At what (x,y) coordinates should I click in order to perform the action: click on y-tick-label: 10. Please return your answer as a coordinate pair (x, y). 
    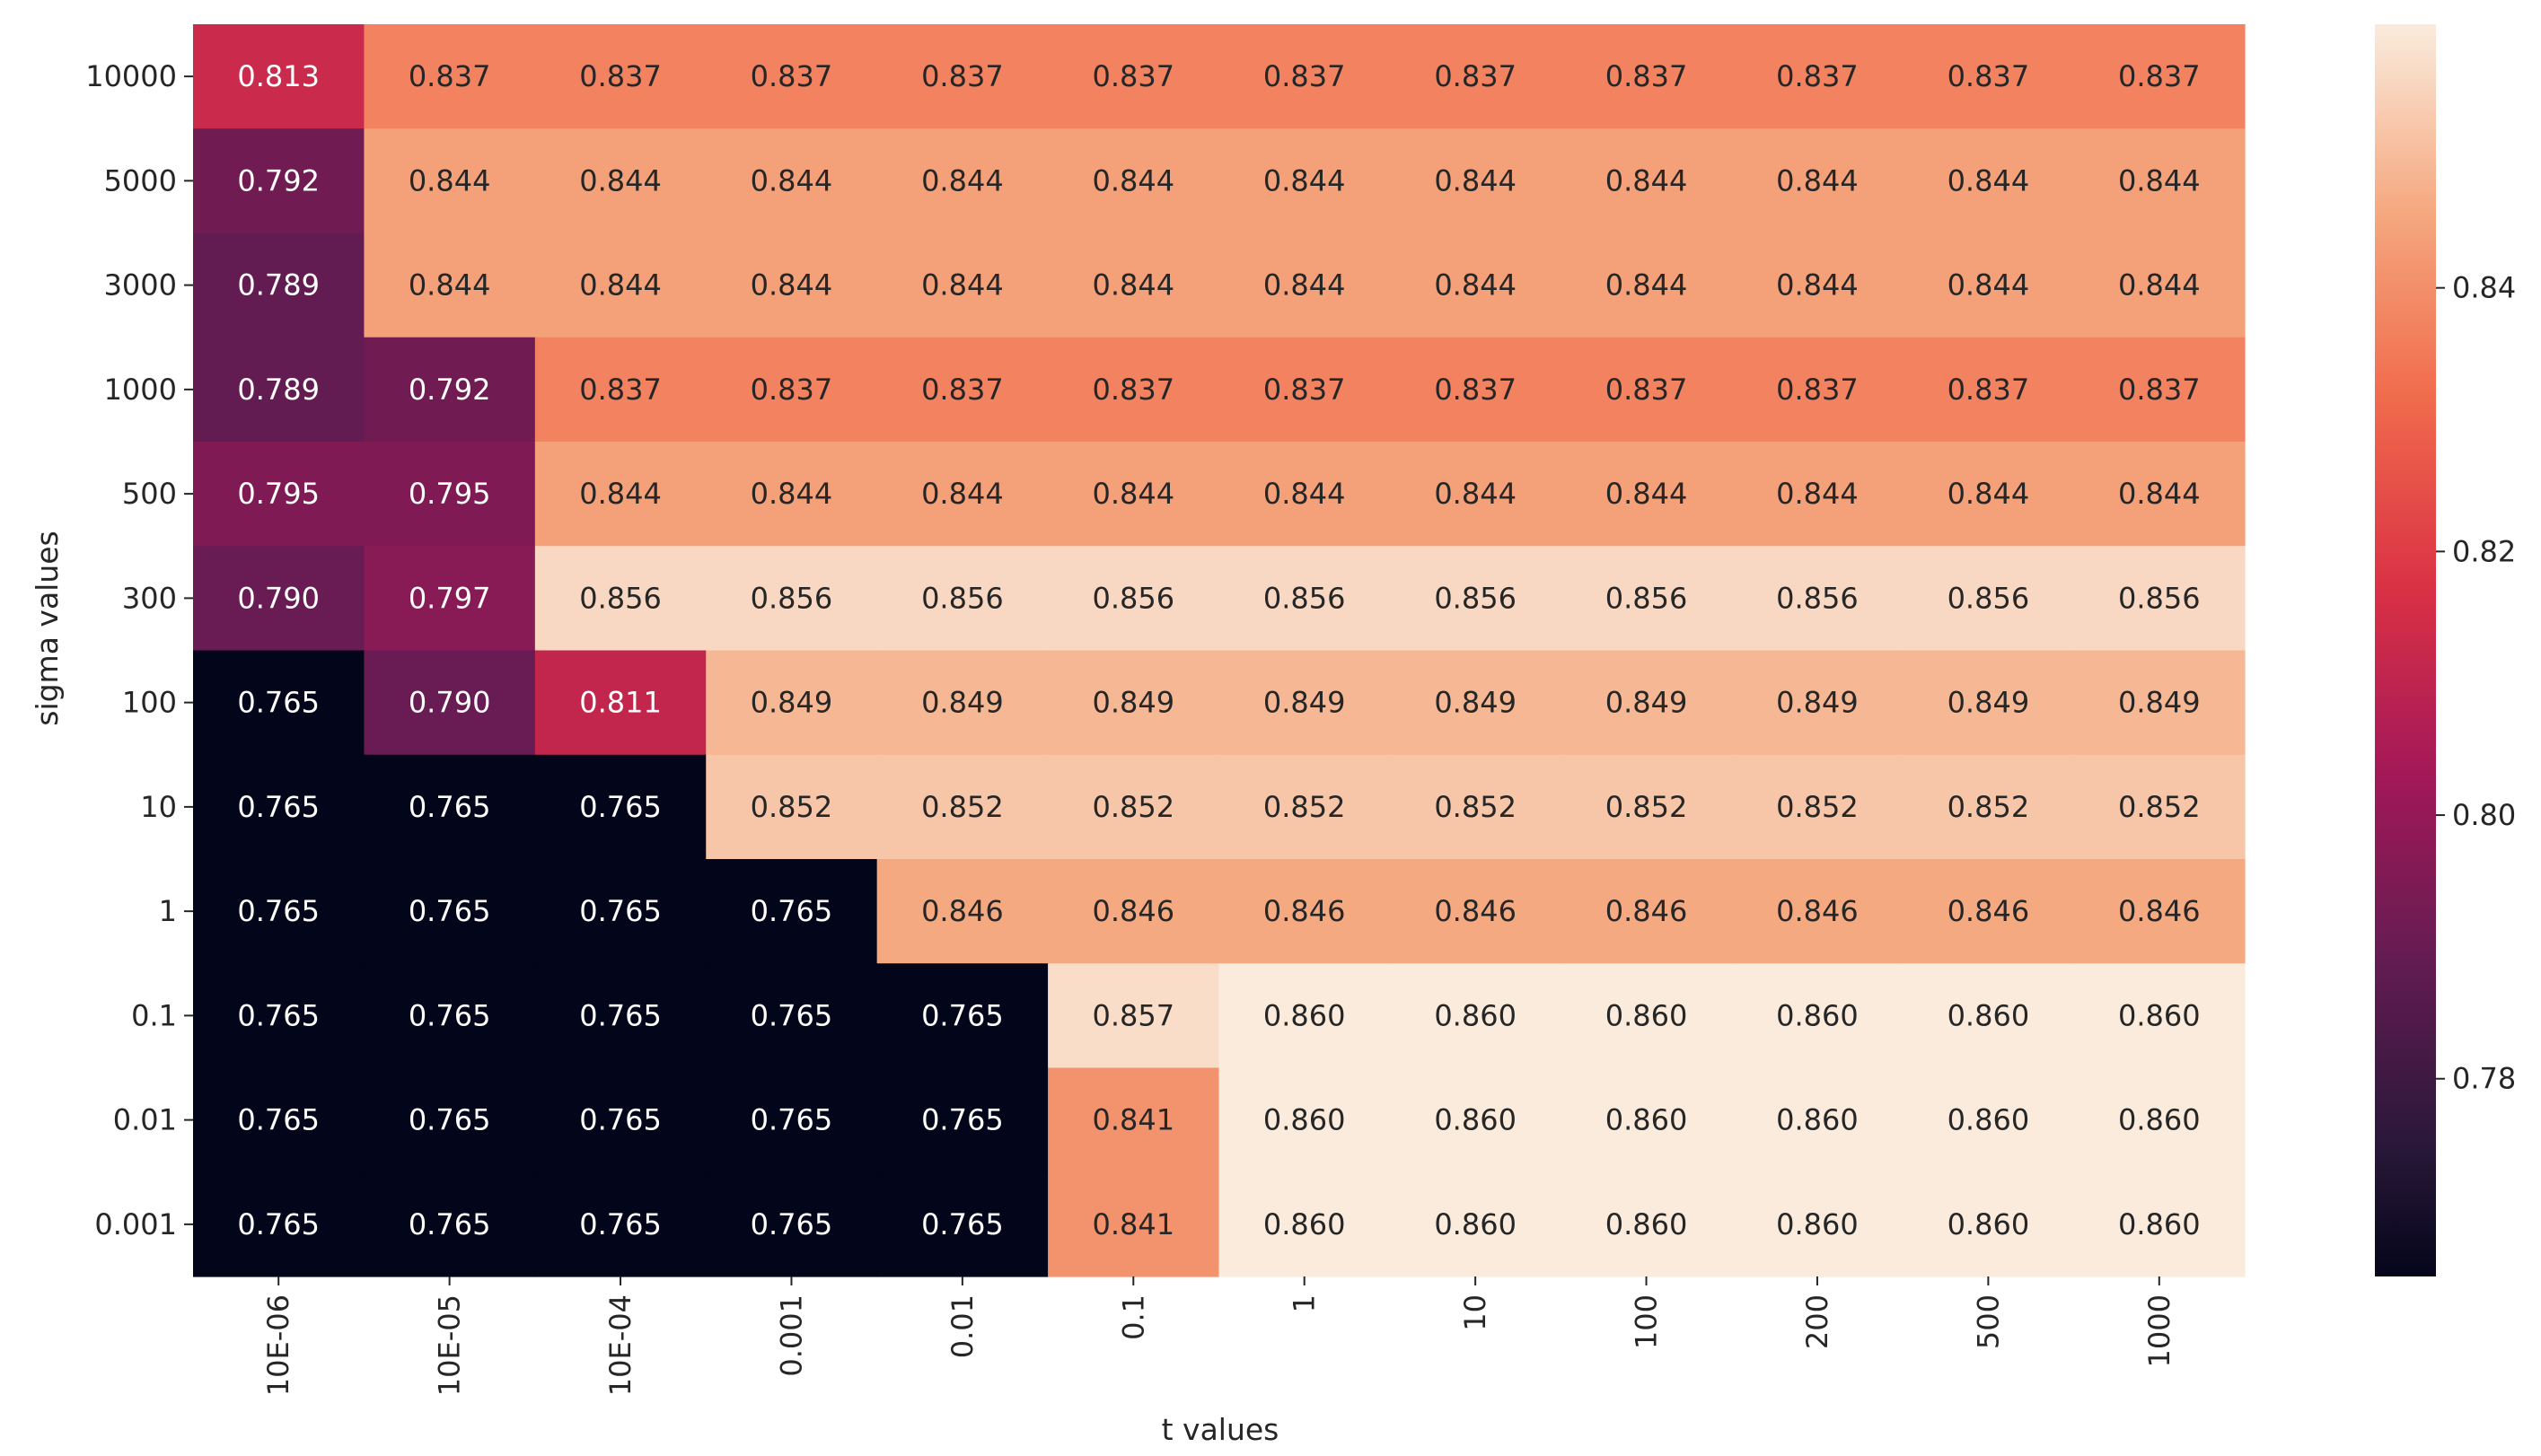
    Looking at the image, I should click on (159, 807).